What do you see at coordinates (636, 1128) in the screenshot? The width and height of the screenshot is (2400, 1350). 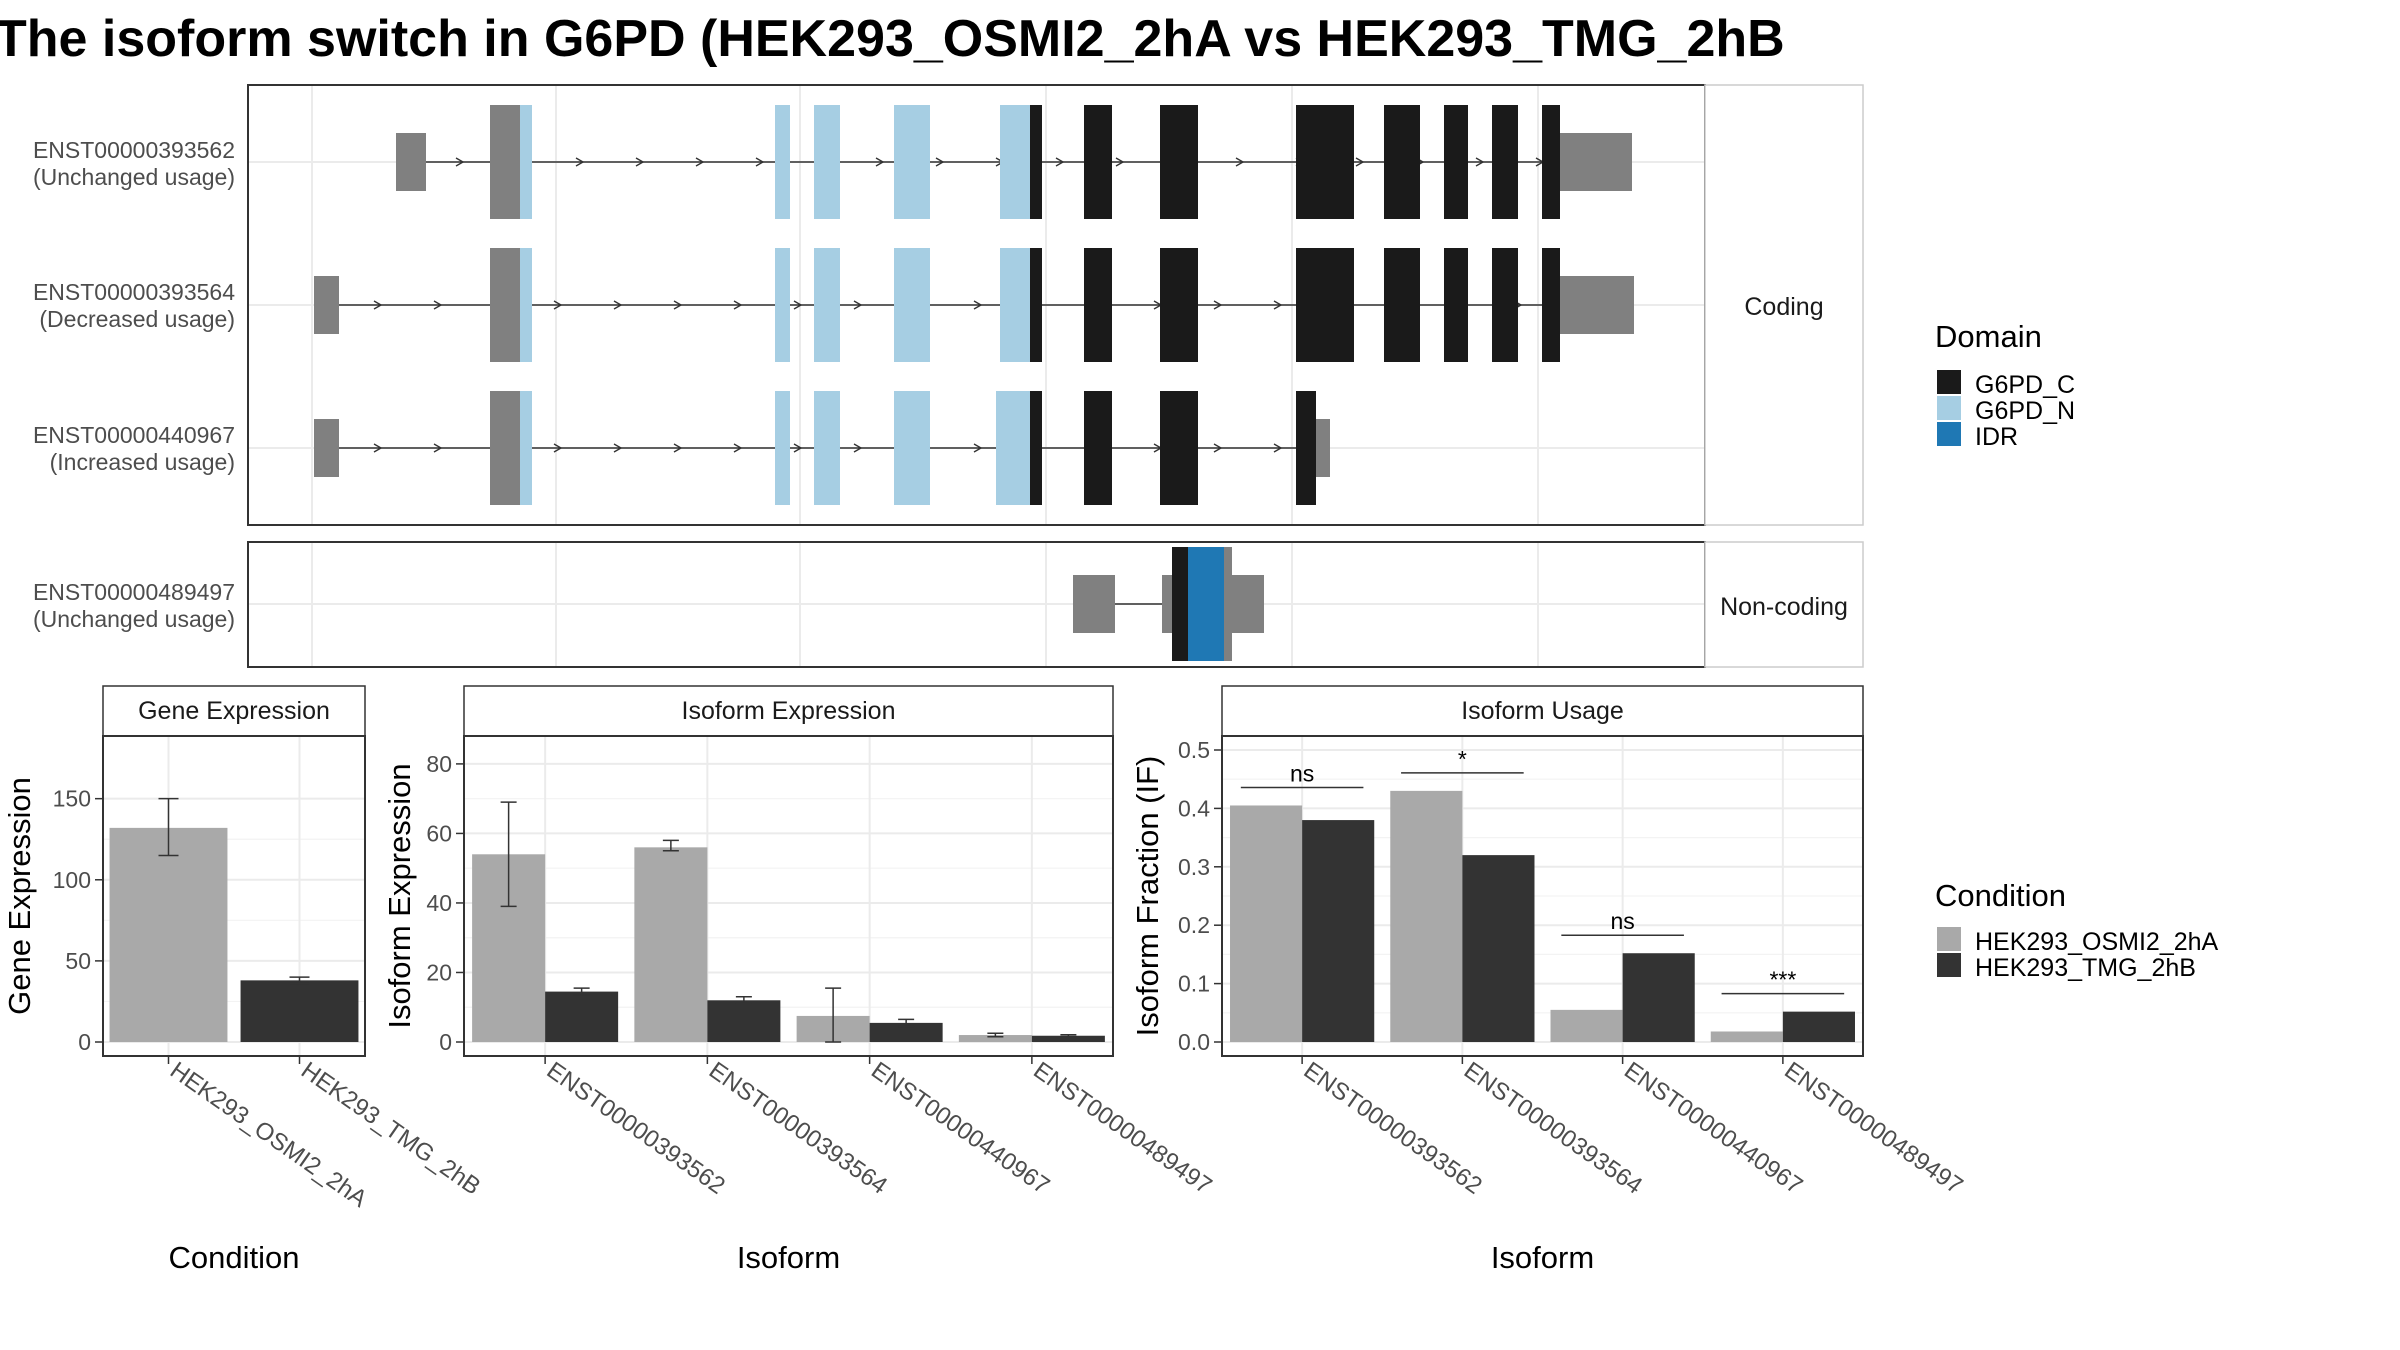 I see `x-tick-label: ENST00000393562` at bounding box center [636, 1128].